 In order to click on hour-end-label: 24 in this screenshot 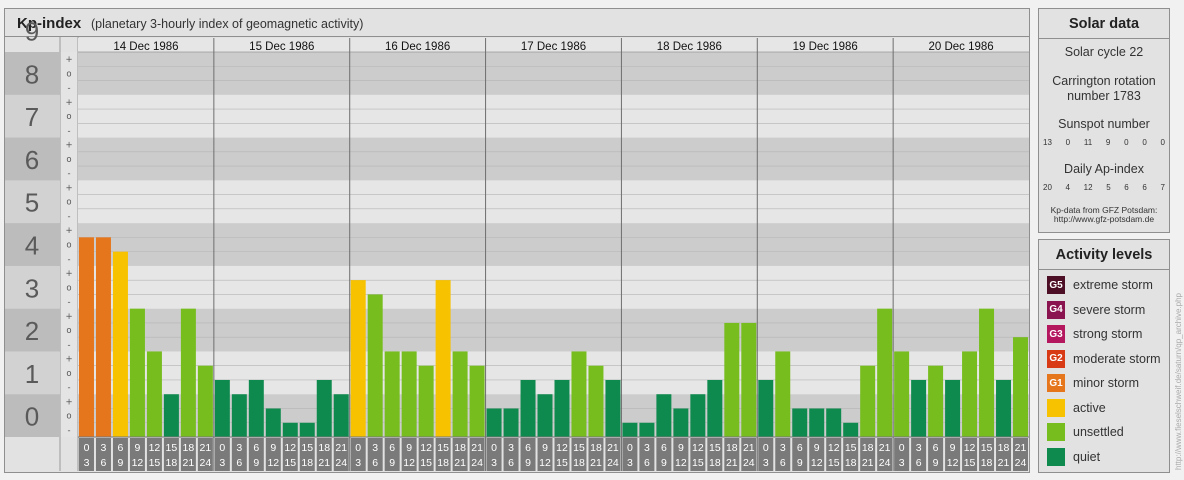, I will do `click(1021, 463)`.